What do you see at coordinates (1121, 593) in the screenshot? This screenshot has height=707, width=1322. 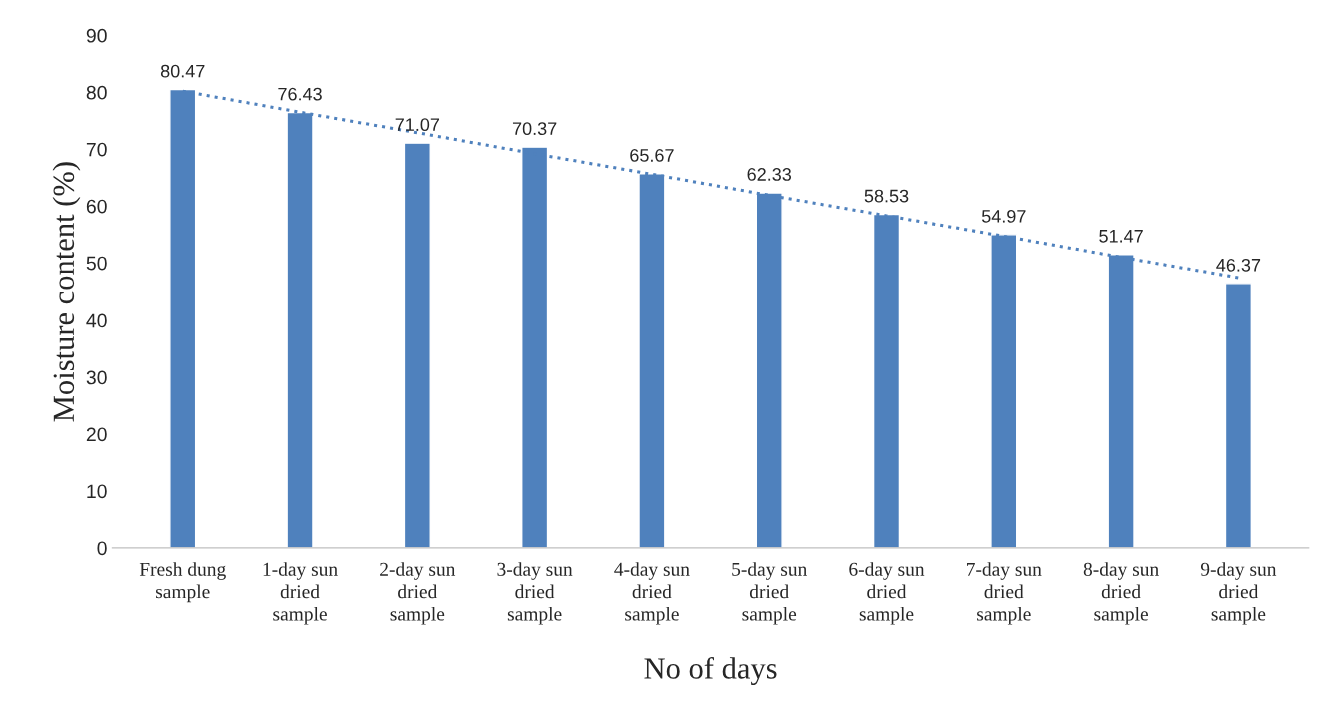 I see `x-tick-label: 8-day sun dried sample` at bounding box center [1121, 593].